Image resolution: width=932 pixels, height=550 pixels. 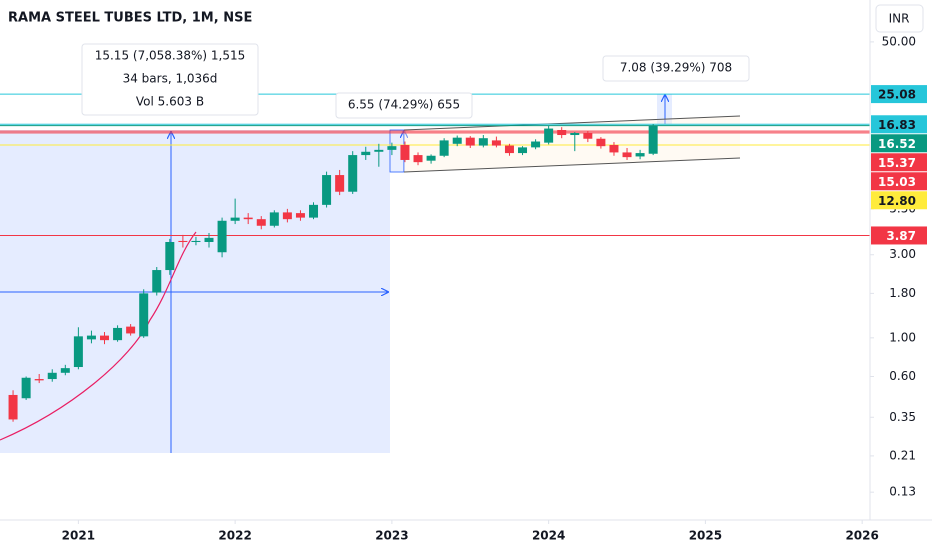 I want to click on y-tick-label: 1.00, so click(x=902, y=337).